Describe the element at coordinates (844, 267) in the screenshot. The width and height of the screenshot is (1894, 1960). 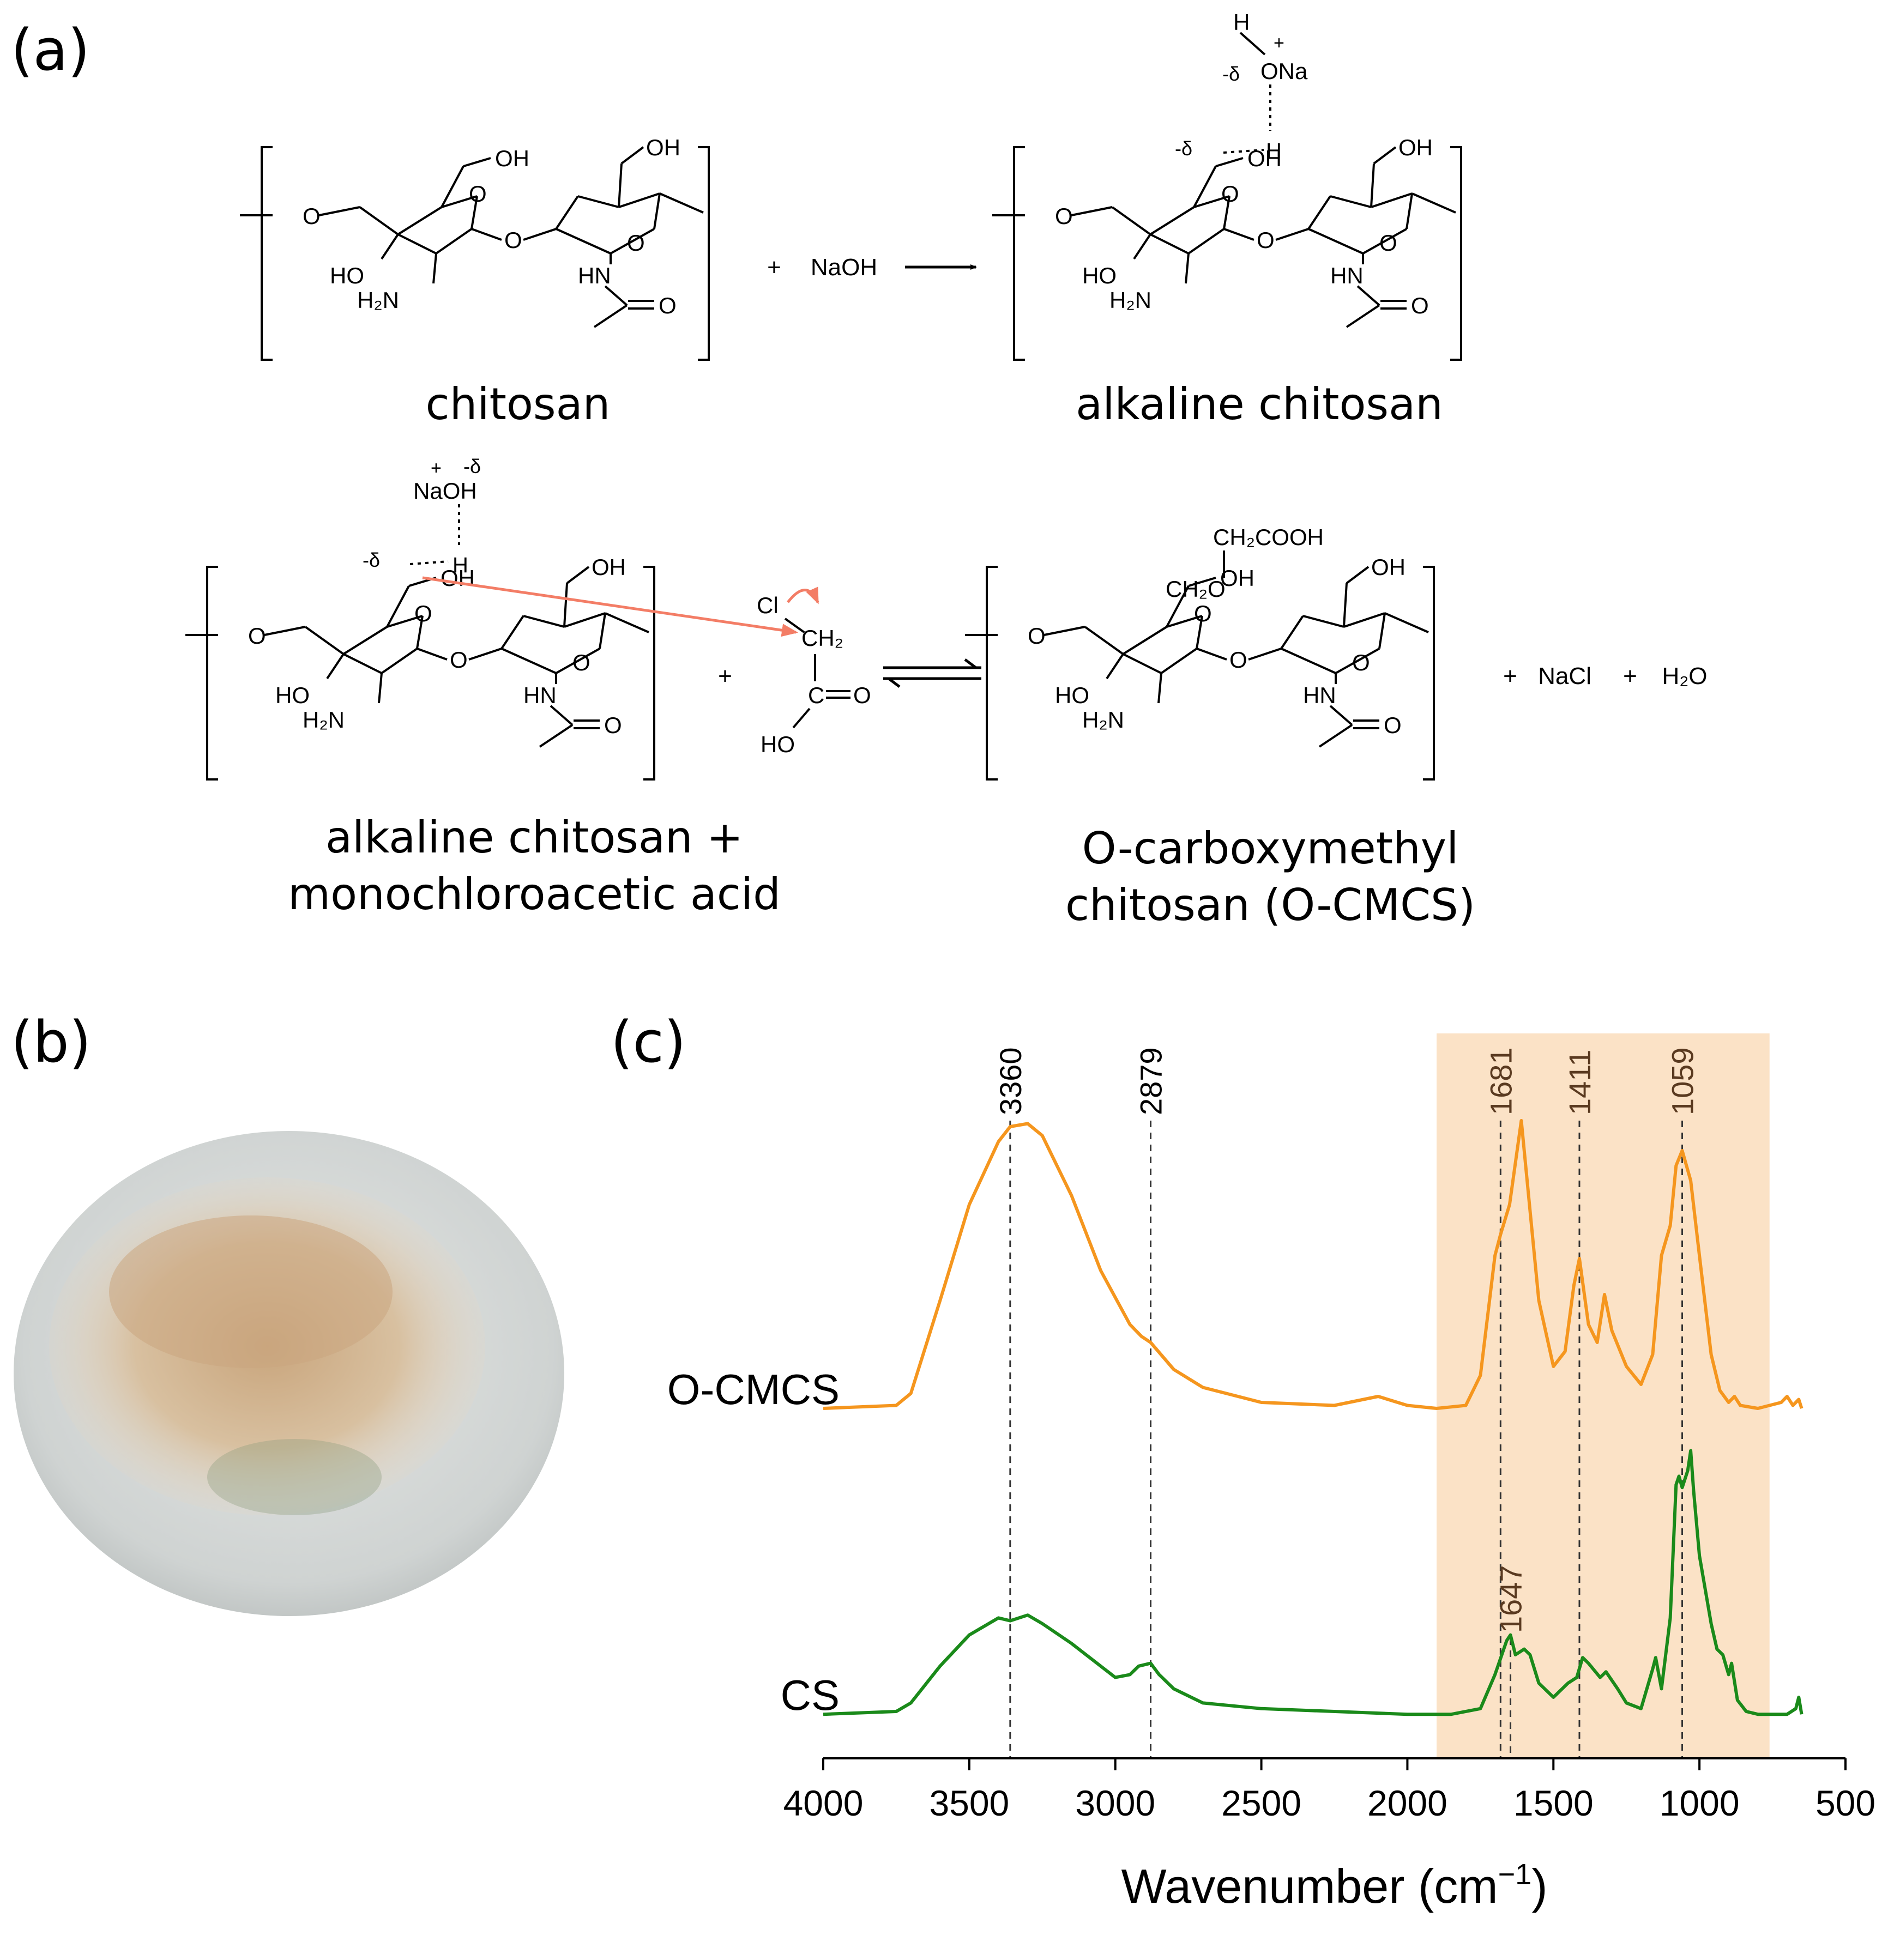
I see `naoh-reagent: NaOH` at that location.